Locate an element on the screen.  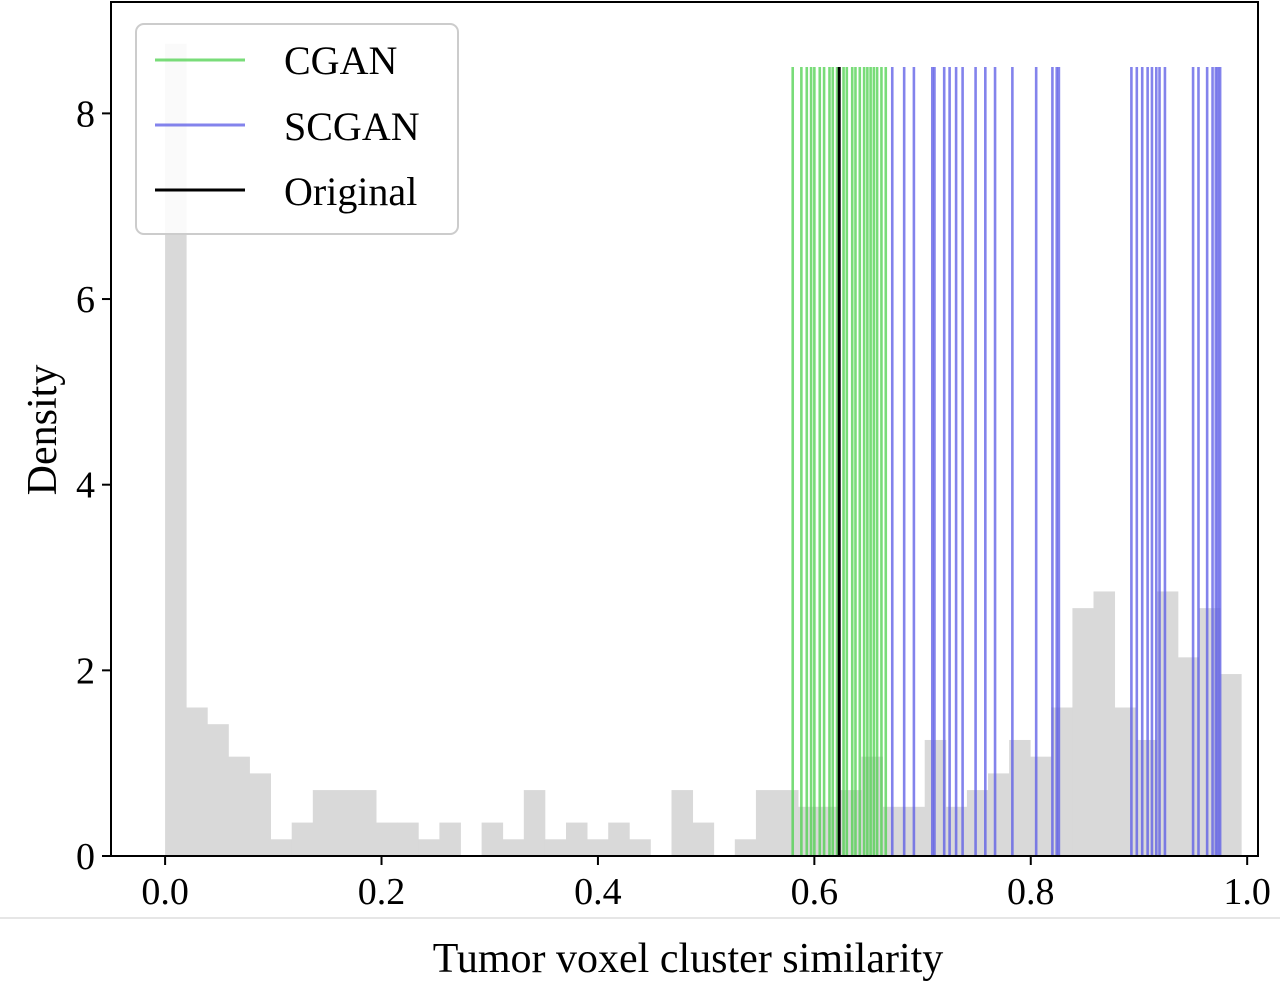
x-tick-label: 0.8 is located at coordinates (1031, 892).